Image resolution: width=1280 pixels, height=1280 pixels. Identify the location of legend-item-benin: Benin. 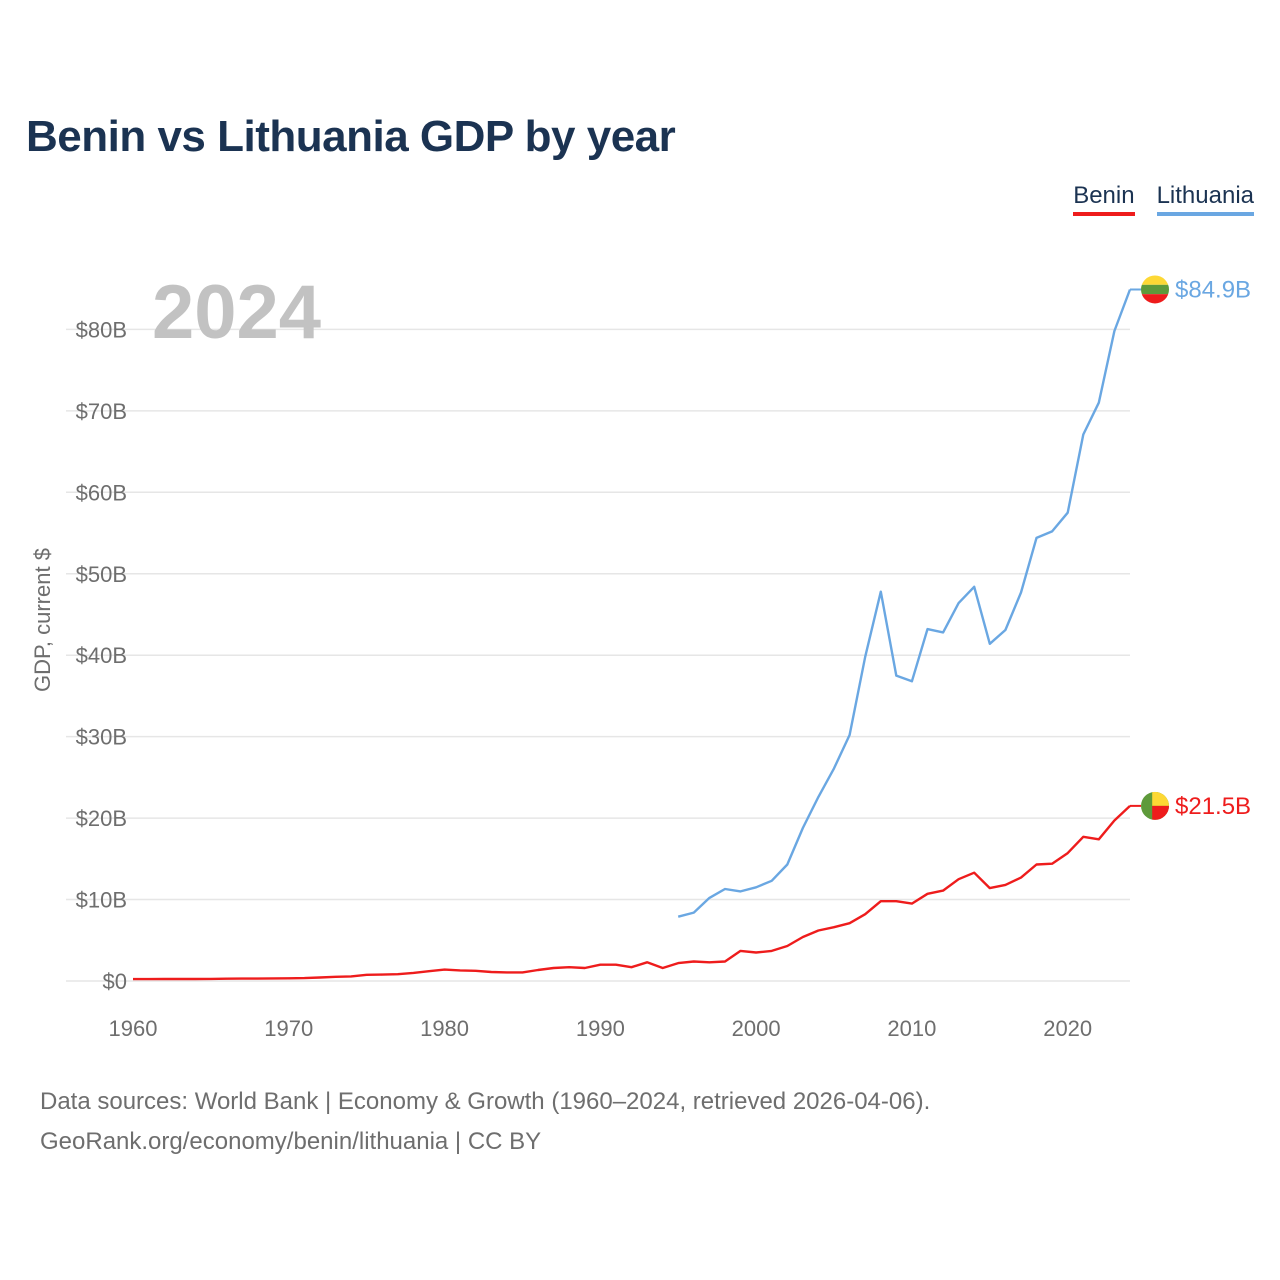
(1104, 199).